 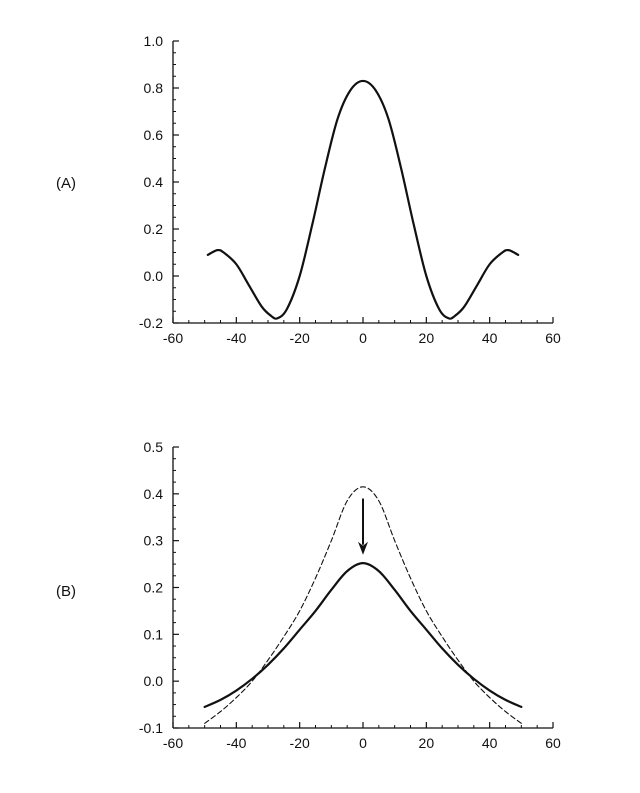 I want to click on panel-a-x-tick-label: 0, so click(x=363, y=338).